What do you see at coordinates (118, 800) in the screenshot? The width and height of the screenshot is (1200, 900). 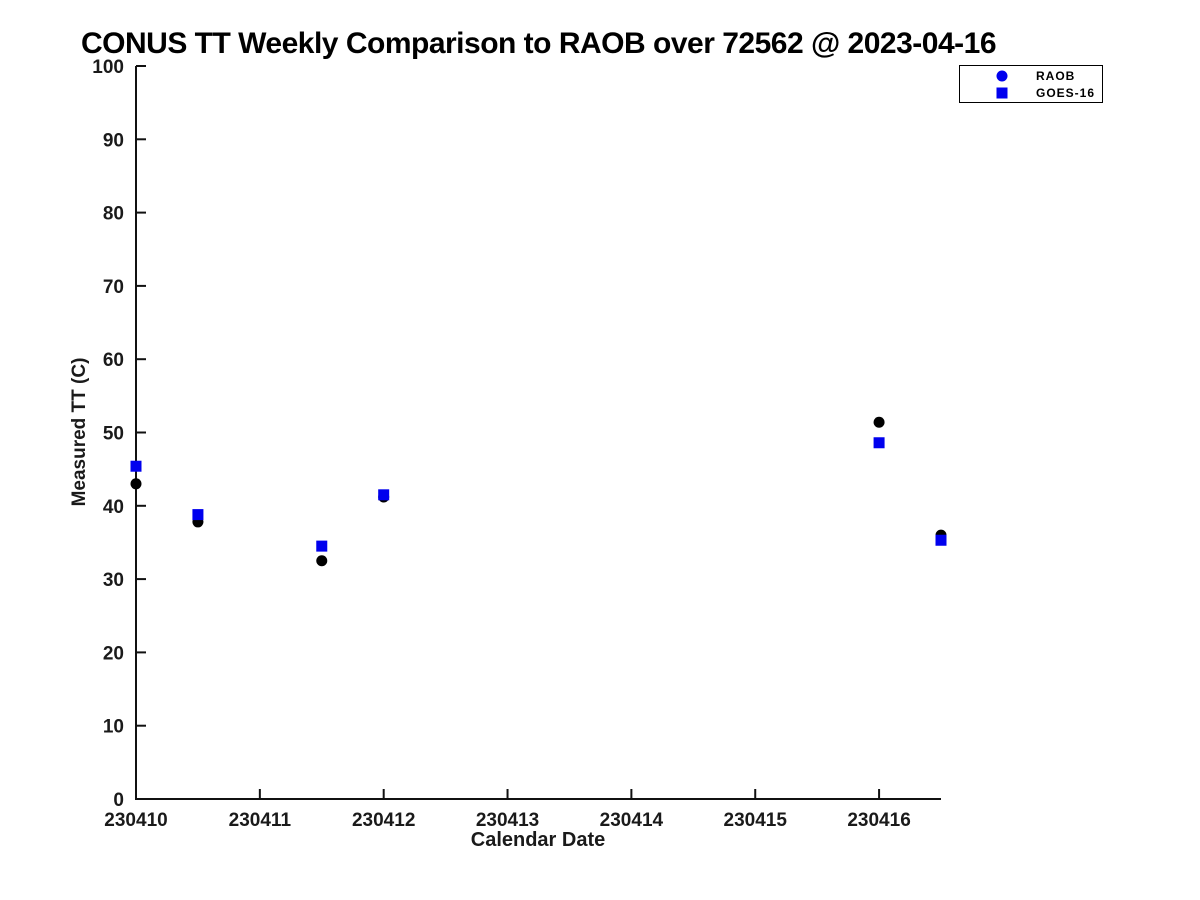 I see `y-tick-label: 0` at bounding box center [118, 800].